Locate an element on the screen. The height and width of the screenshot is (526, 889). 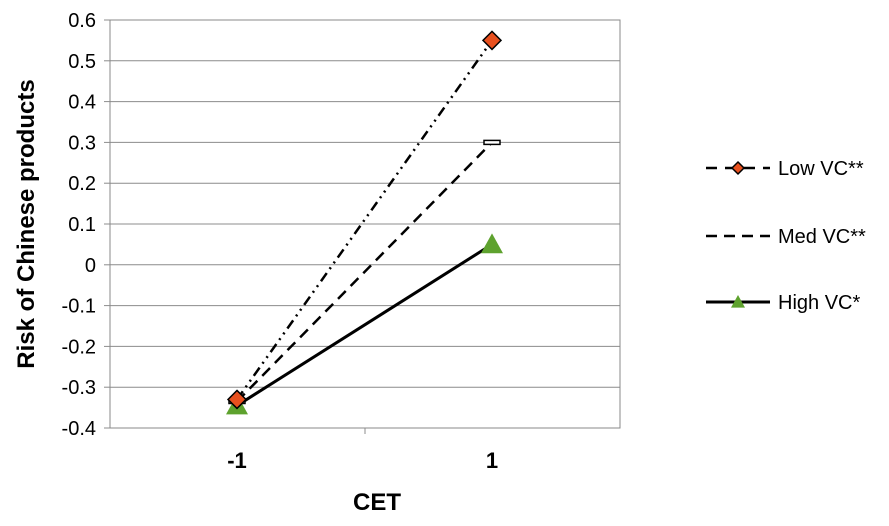
y-axis-ticks: 0.6 0.5 0.4 0.3 0.2 0.1 0 -0.1 -0.2 -0.3 -0.4 is located at coordinates (86, 225).